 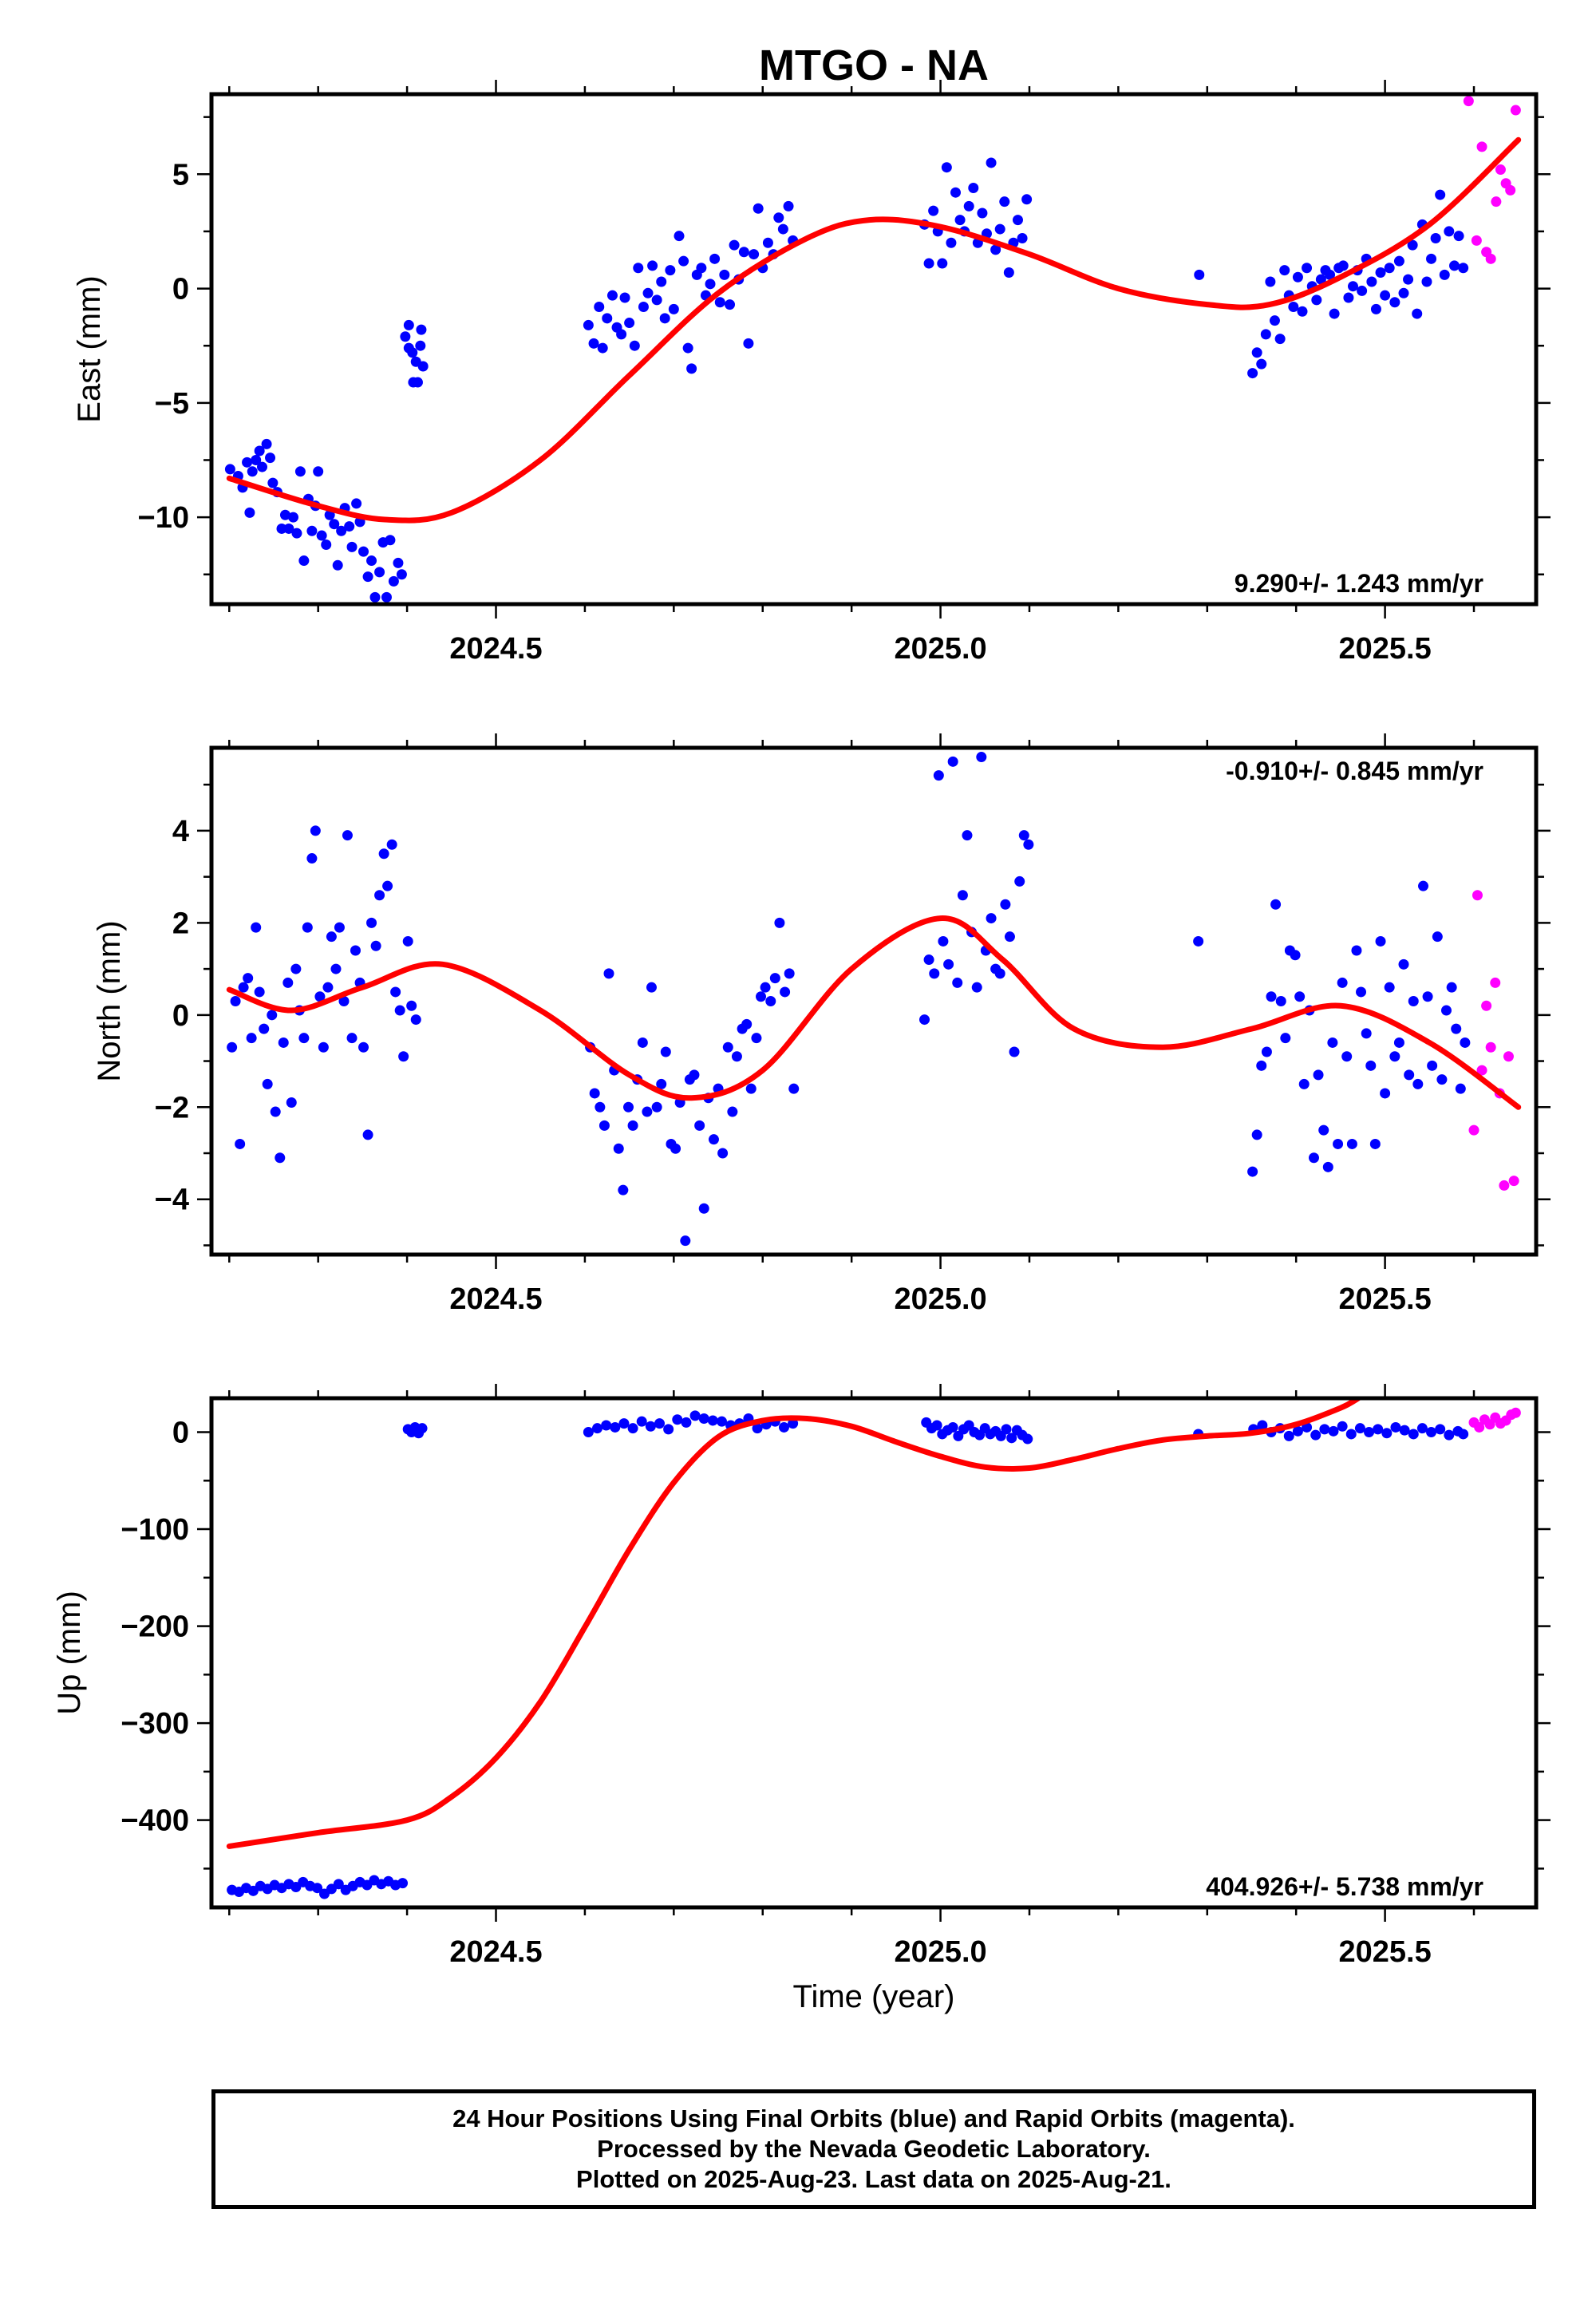 I want to click on up-y-tick-label: −100, so click(x=154, y=1530).